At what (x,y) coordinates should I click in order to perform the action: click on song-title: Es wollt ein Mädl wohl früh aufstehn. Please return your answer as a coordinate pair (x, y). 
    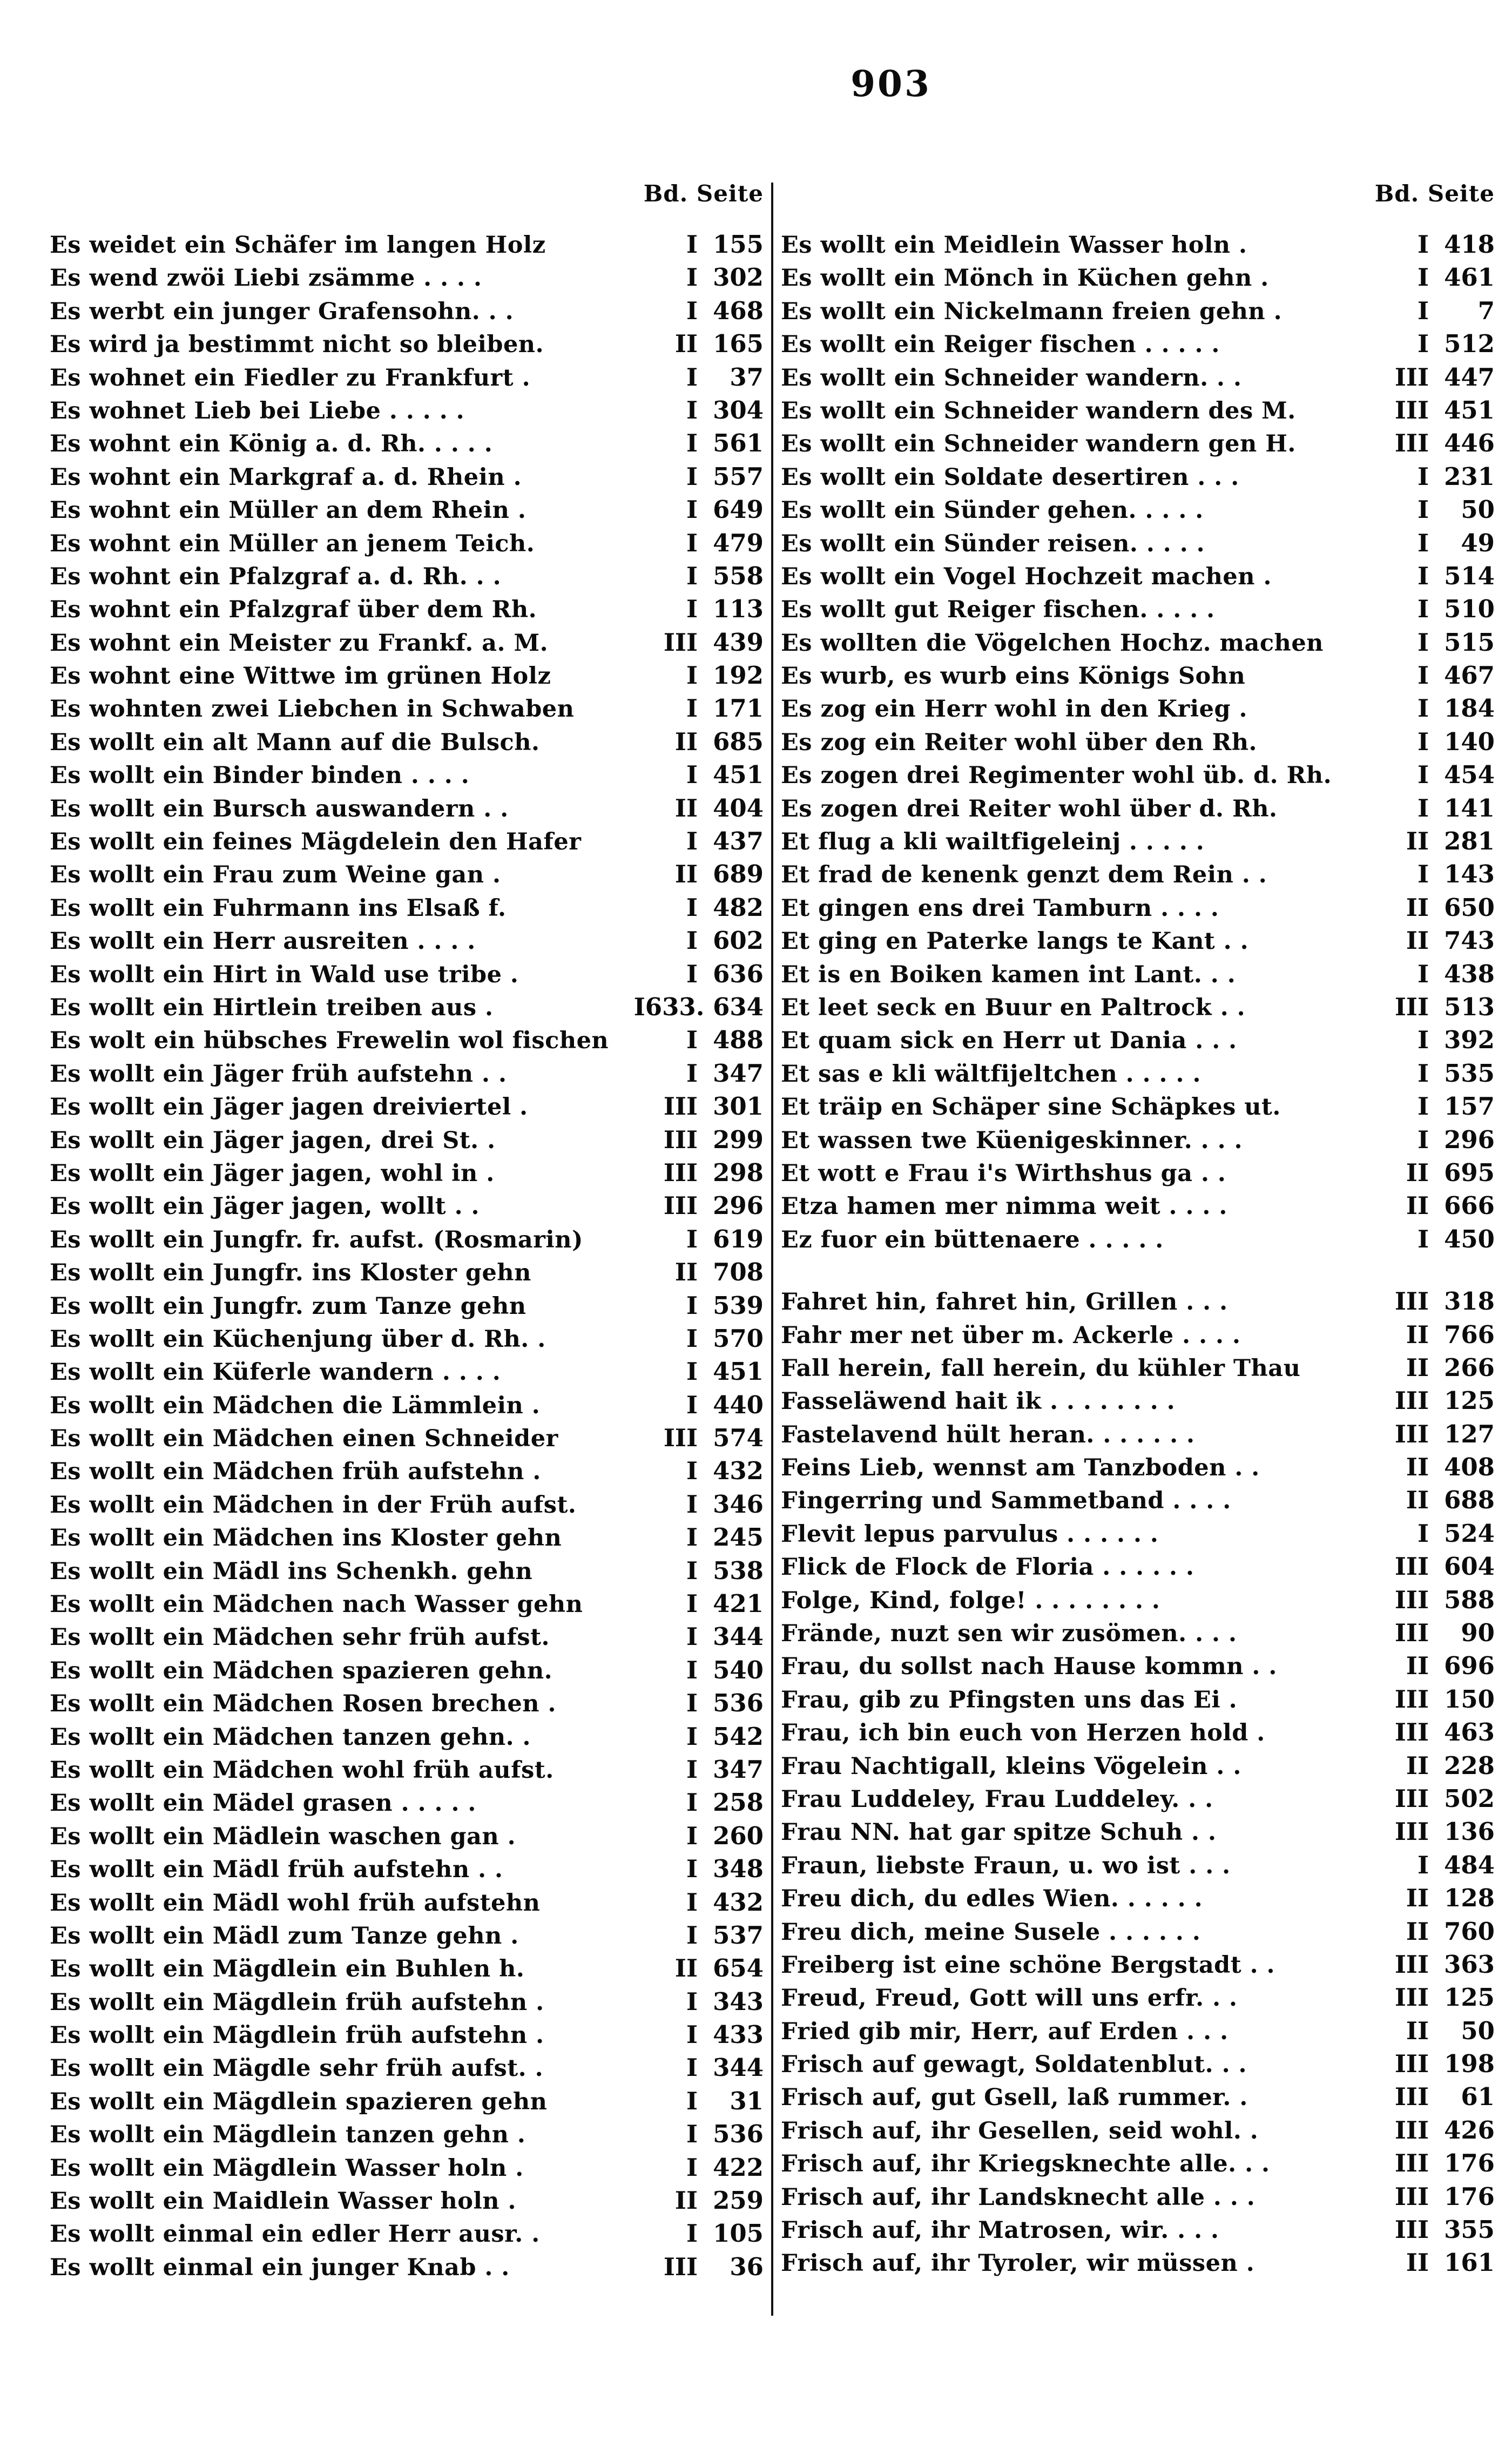
    Looking at the image, I should click on (295, 1903).